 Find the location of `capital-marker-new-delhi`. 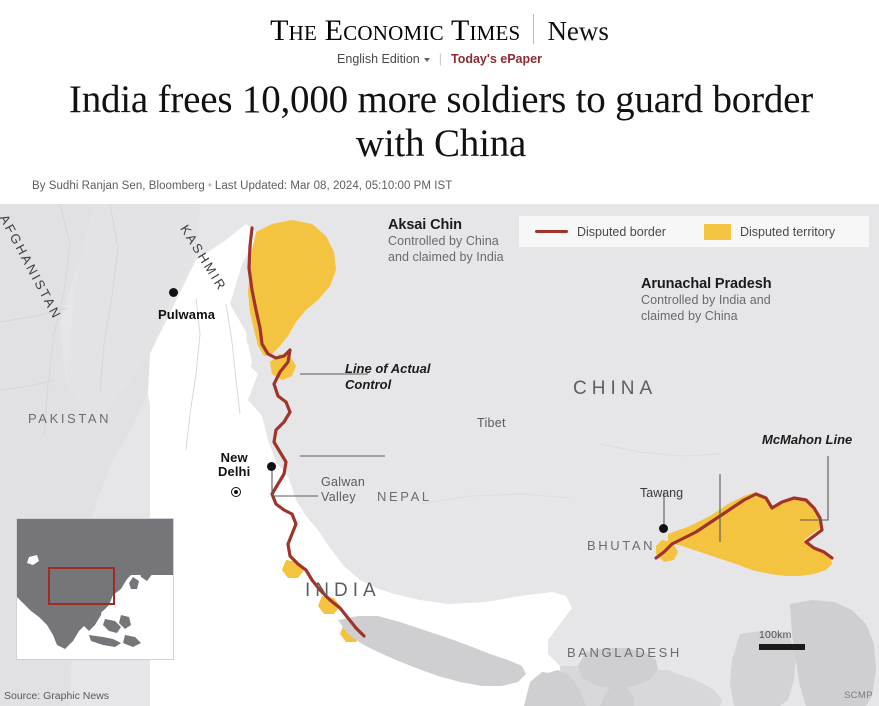

capital-marker-new-delhi is located at coordinates (236, 492).